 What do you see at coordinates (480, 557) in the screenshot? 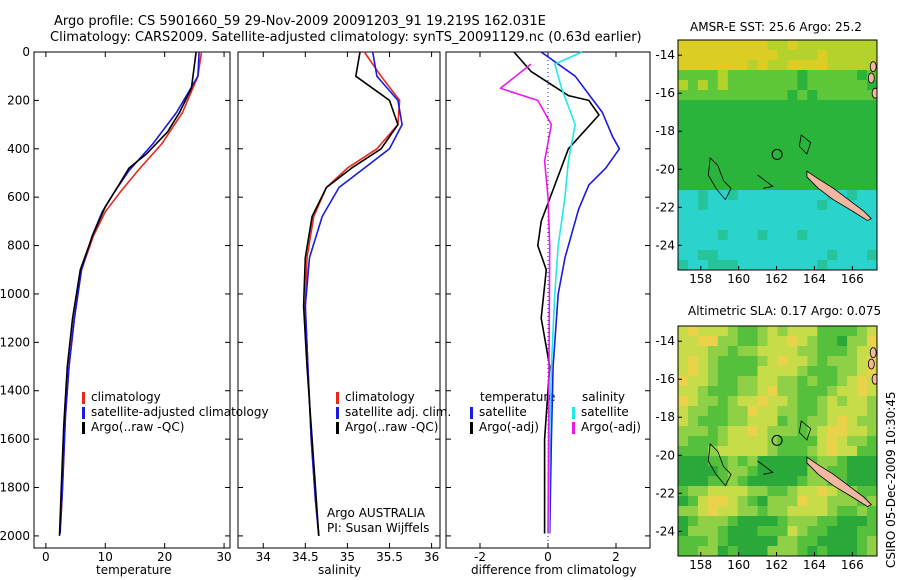
I see `x-tick-label: -2` at bounding box center [480, 557].